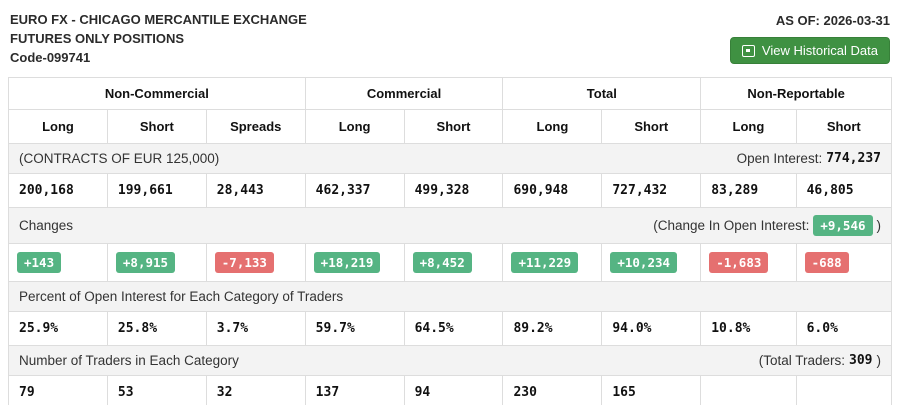 The height and width of the screenshot is (405, 900). I want to click on change-cell: +11,229, so click(552, 262).